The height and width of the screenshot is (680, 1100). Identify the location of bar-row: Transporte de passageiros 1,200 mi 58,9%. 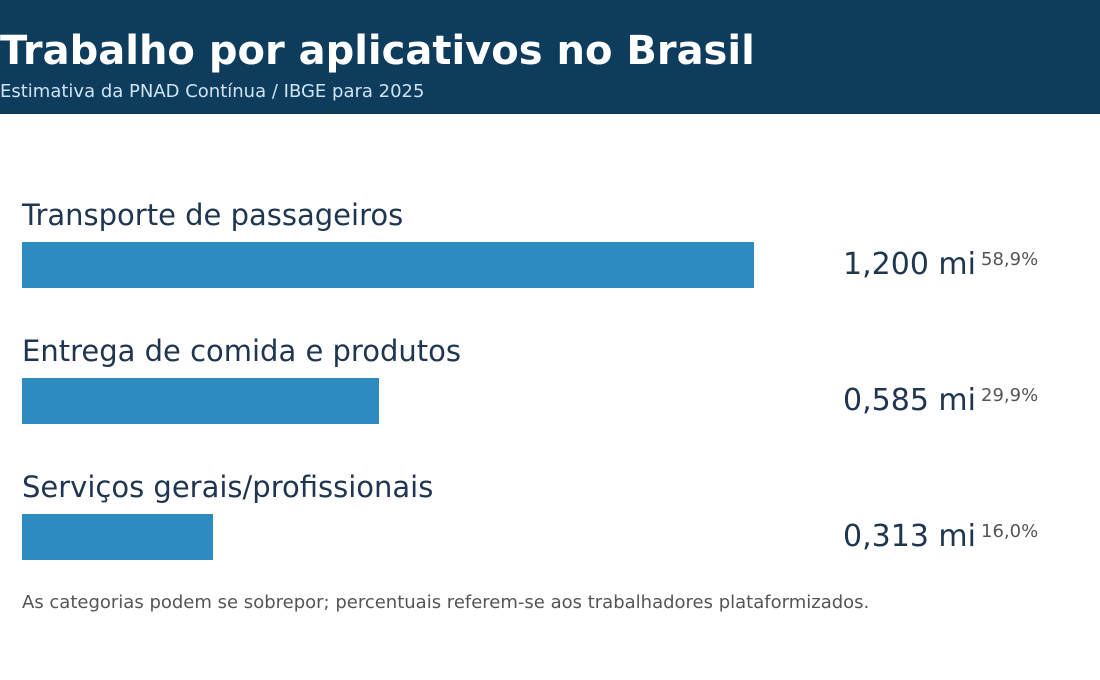
(550, 247).